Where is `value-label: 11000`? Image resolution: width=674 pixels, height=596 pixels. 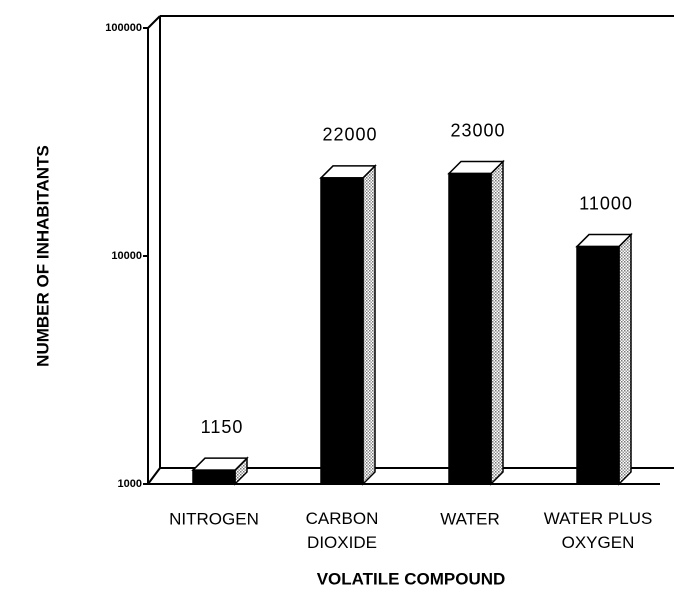 value-label: 11000 is located at coordinates (606, 203).